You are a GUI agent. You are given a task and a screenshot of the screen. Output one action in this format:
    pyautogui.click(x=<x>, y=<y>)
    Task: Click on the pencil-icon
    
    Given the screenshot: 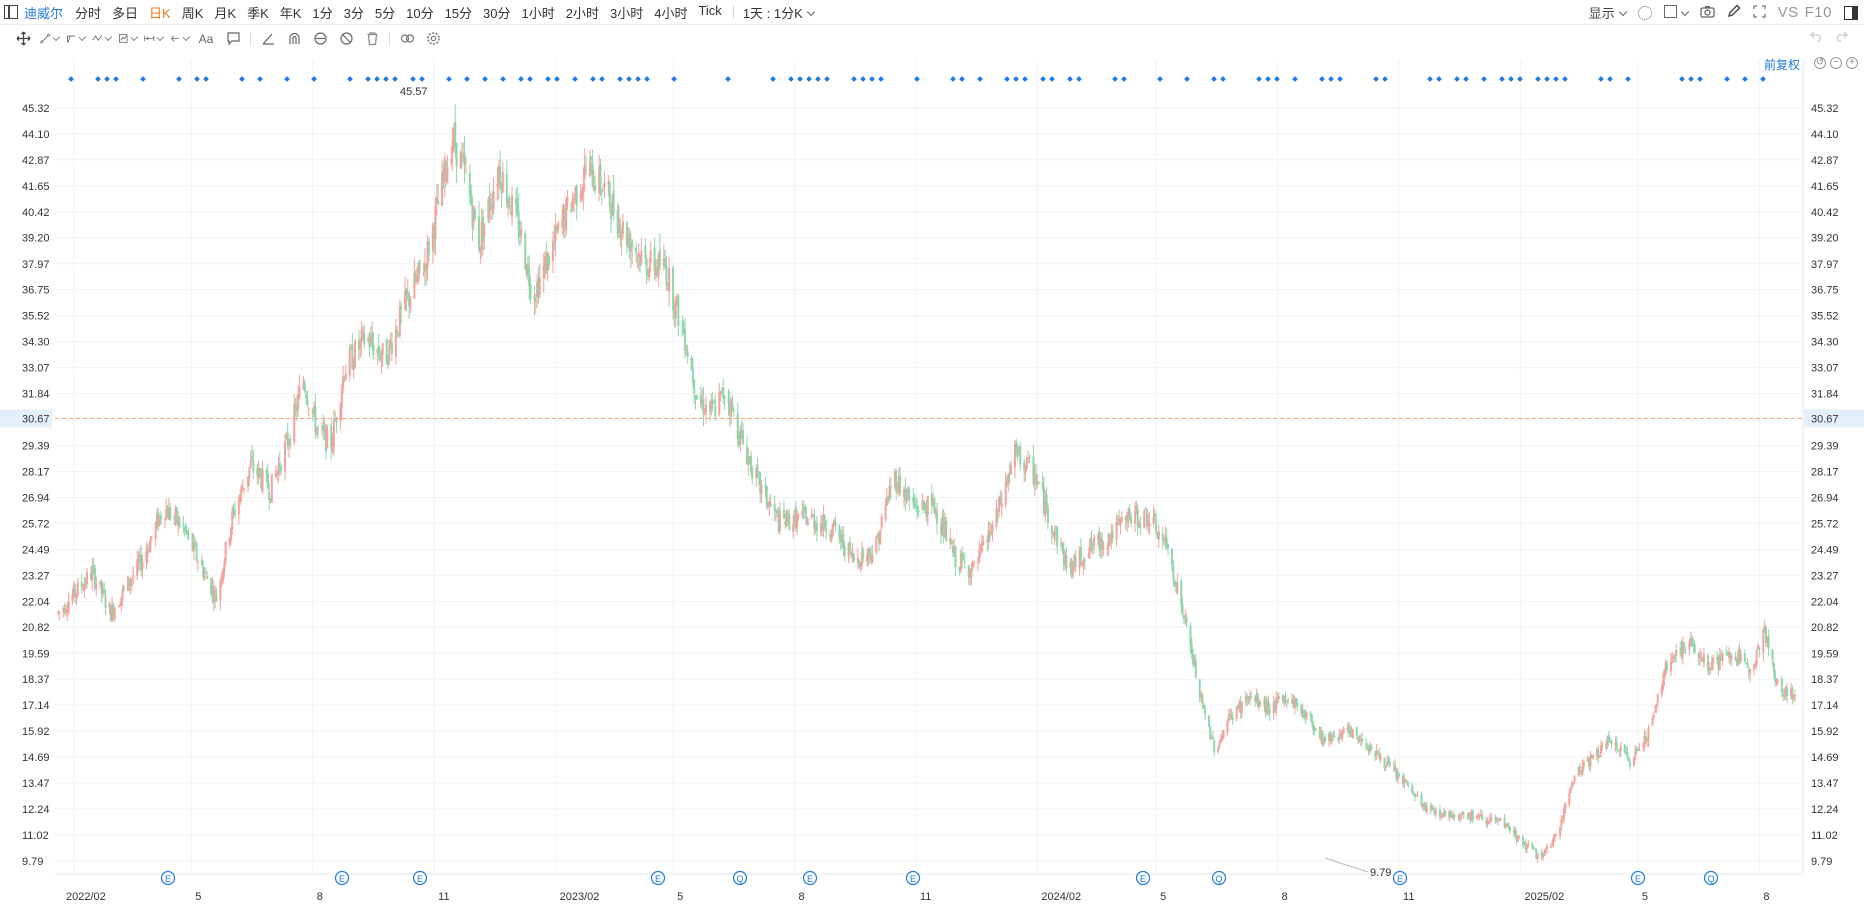 What is the action you would take?
    pyautogui.click(x=1734, y=12)
    